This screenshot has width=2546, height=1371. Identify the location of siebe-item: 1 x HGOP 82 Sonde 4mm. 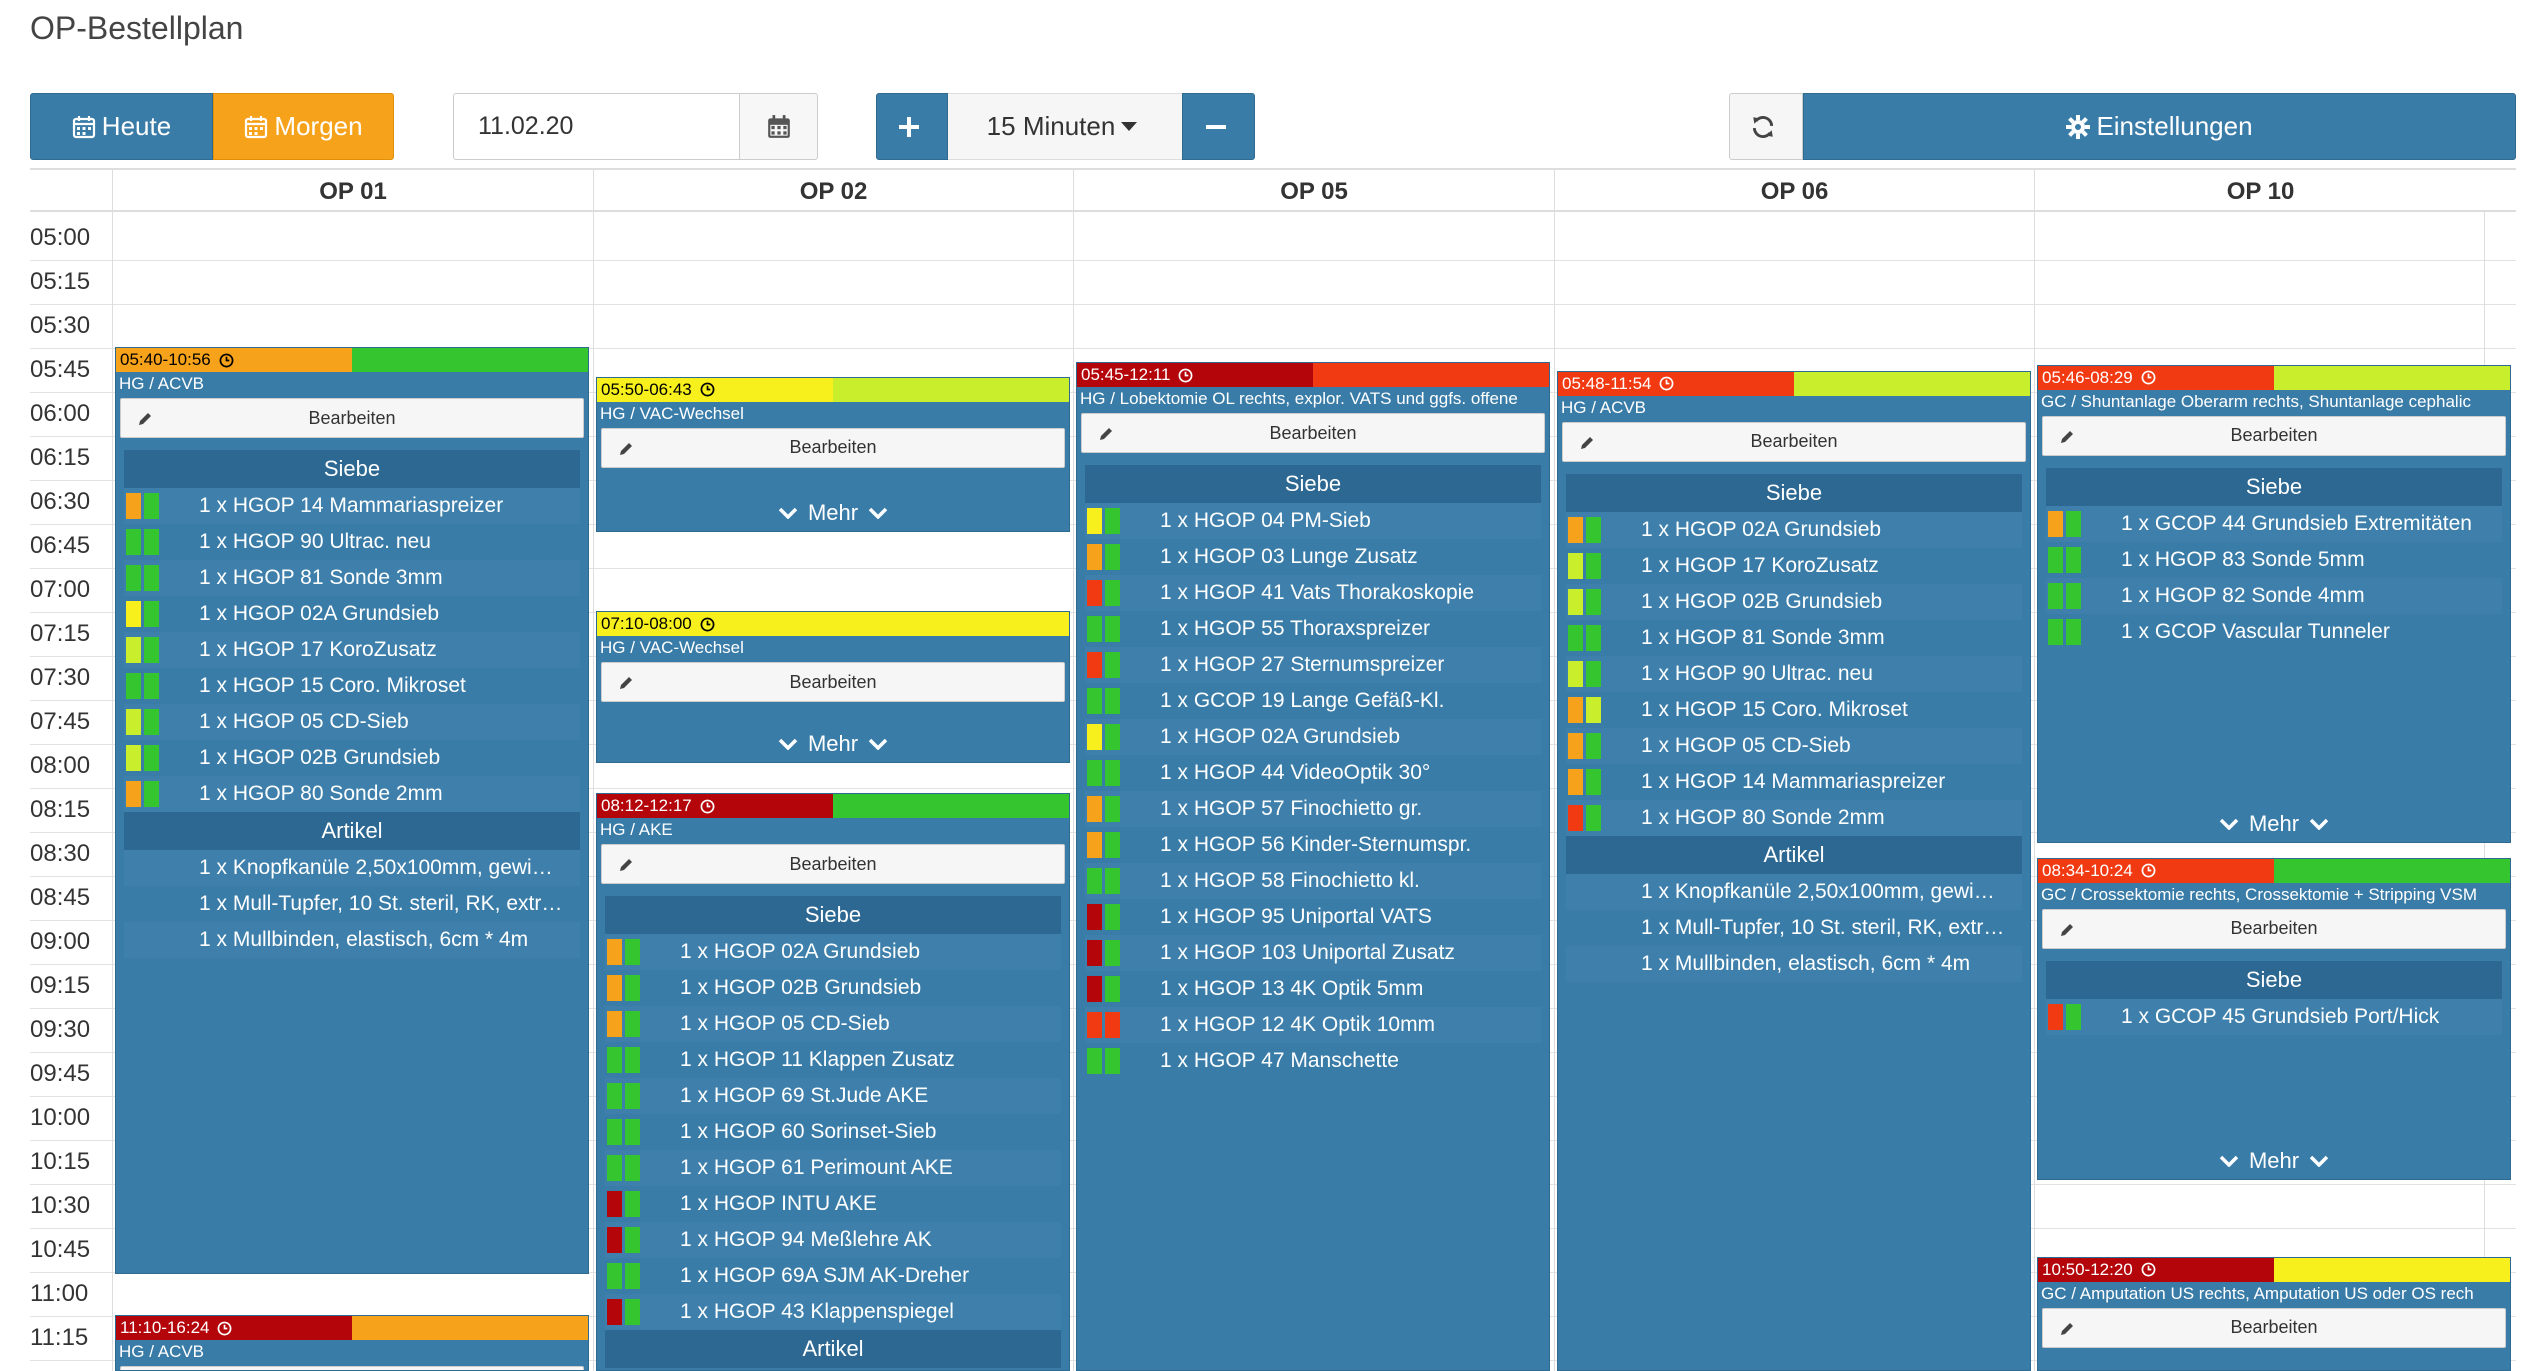
(2274, 595).